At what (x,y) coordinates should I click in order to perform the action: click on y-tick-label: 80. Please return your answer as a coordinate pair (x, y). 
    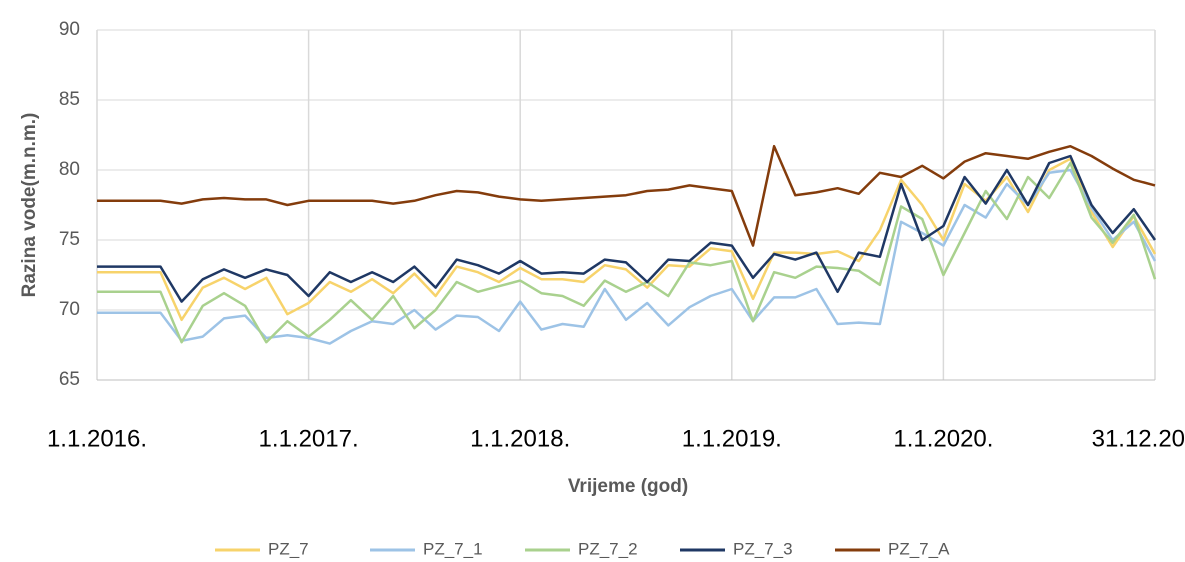
    Looking at the image, I should click on (69, 169).